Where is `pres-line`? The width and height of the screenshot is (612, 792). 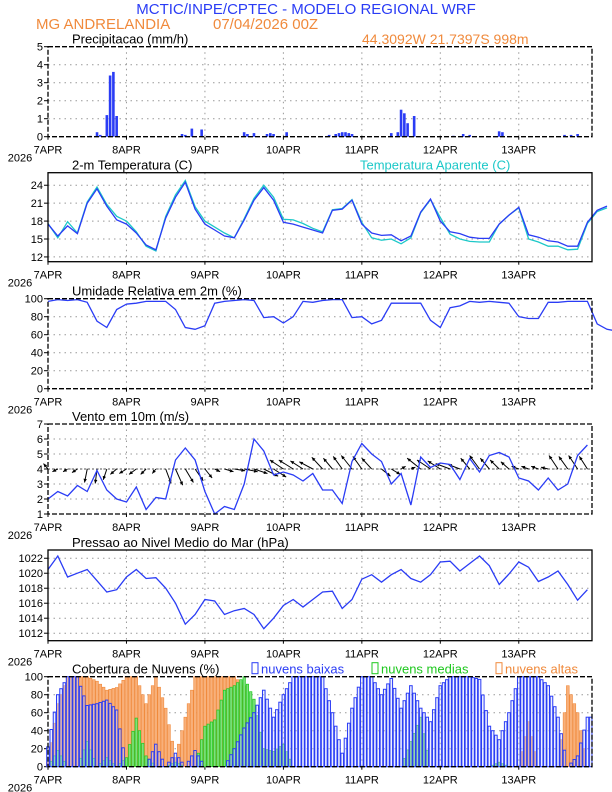 pres-line is located at coordinates (317, 592).